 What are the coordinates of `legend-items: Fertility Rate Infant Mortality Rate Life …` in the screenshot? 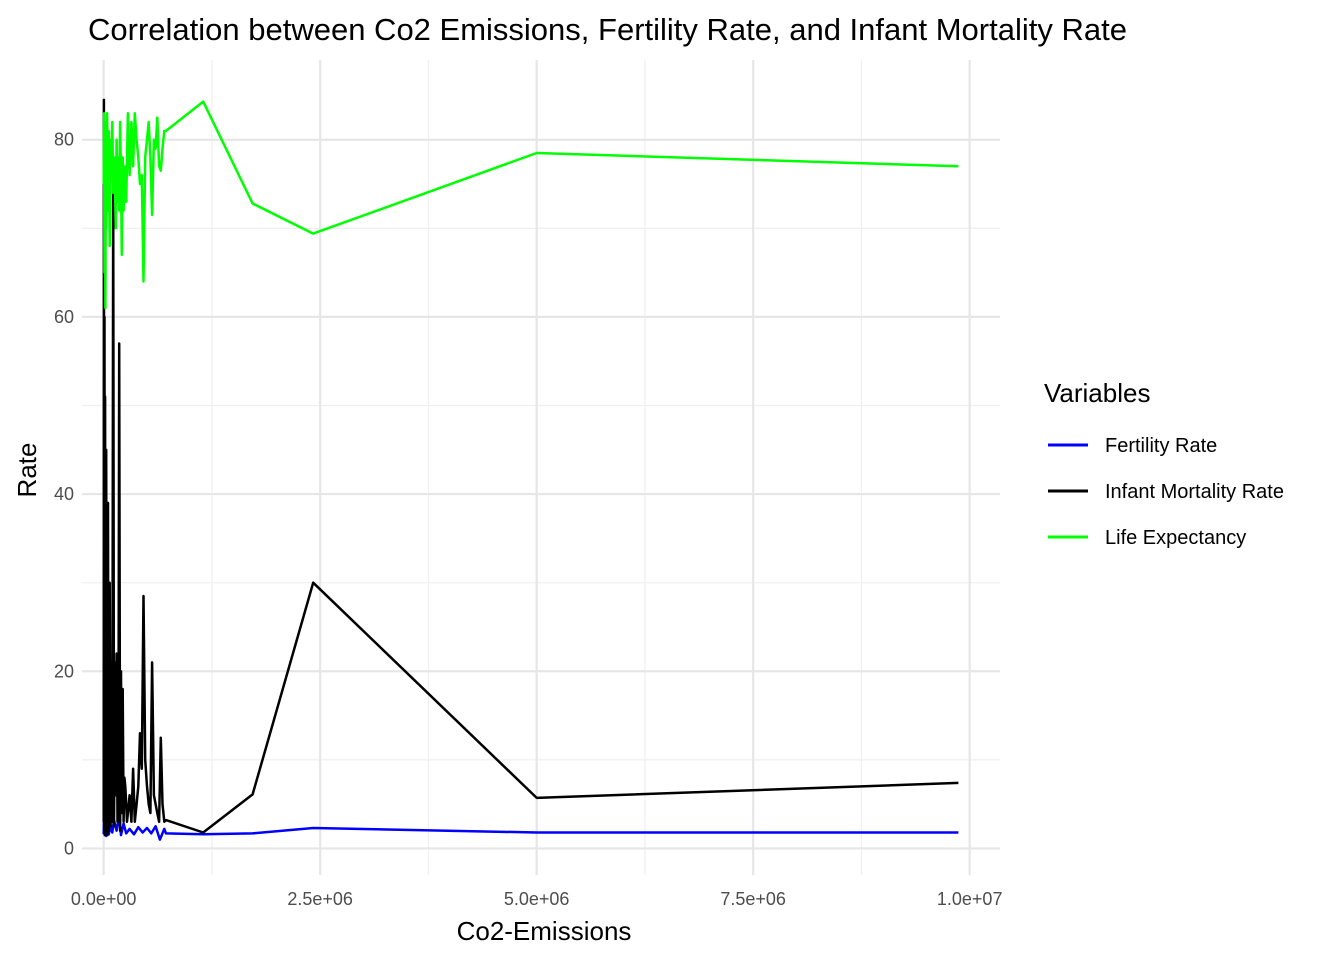 It's located at (1166, 492).